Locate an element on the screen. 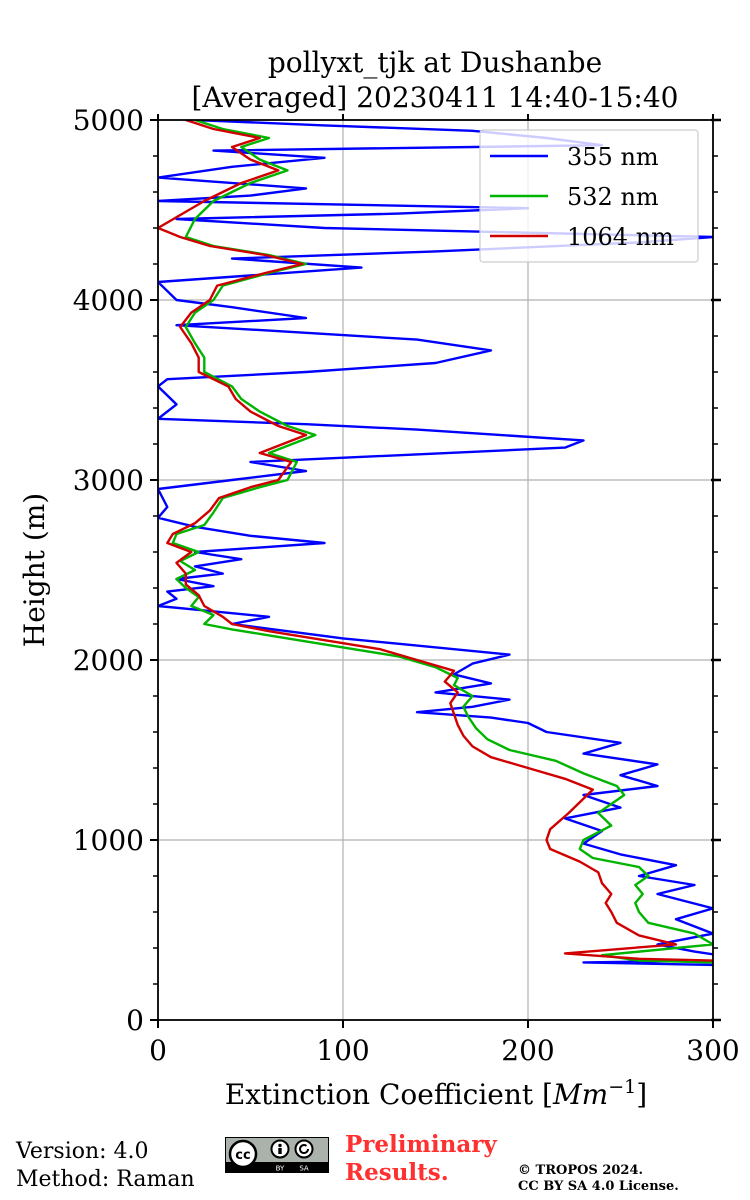 Image resolution: width=750 pixels, height=1200 pixels. svg-text: SA is located at coordinates (304, 1169).